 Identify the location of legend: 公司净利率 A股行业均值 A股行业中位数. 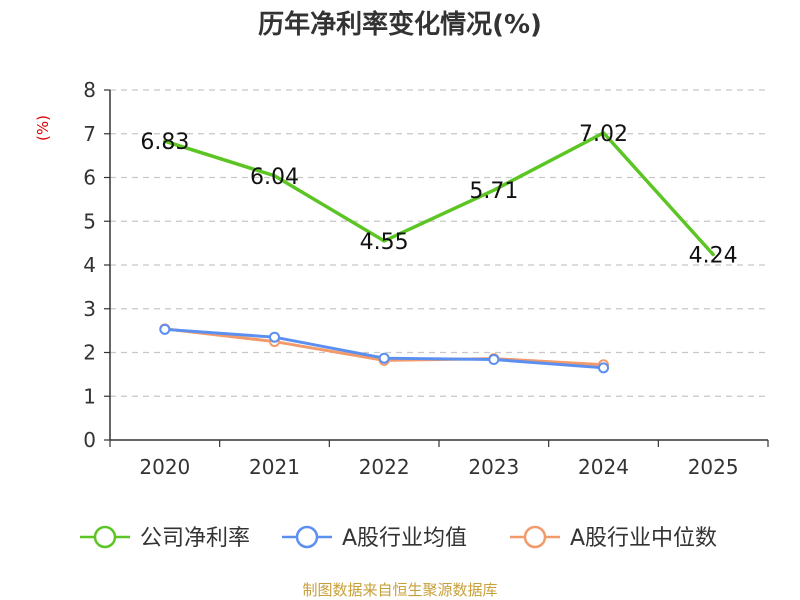
(398, 538).